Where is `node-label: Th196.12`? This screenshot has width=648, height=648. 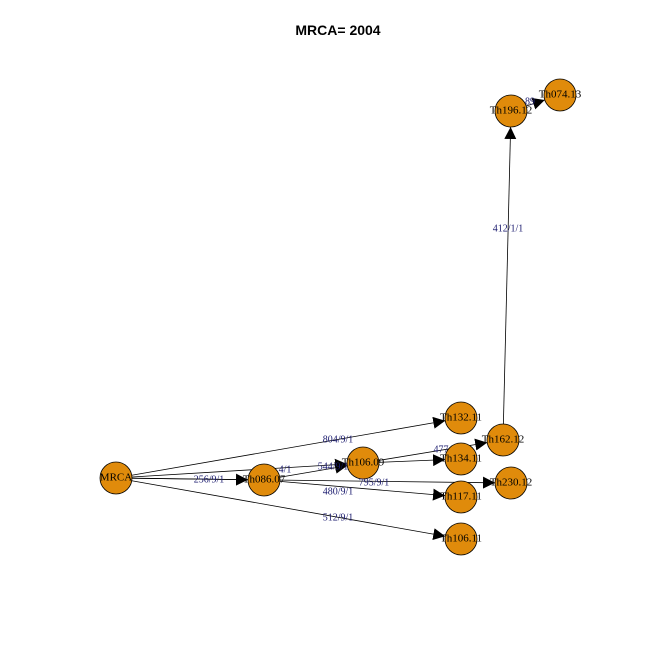
node-label: Th196.12 is located at coordinates (511, 111).